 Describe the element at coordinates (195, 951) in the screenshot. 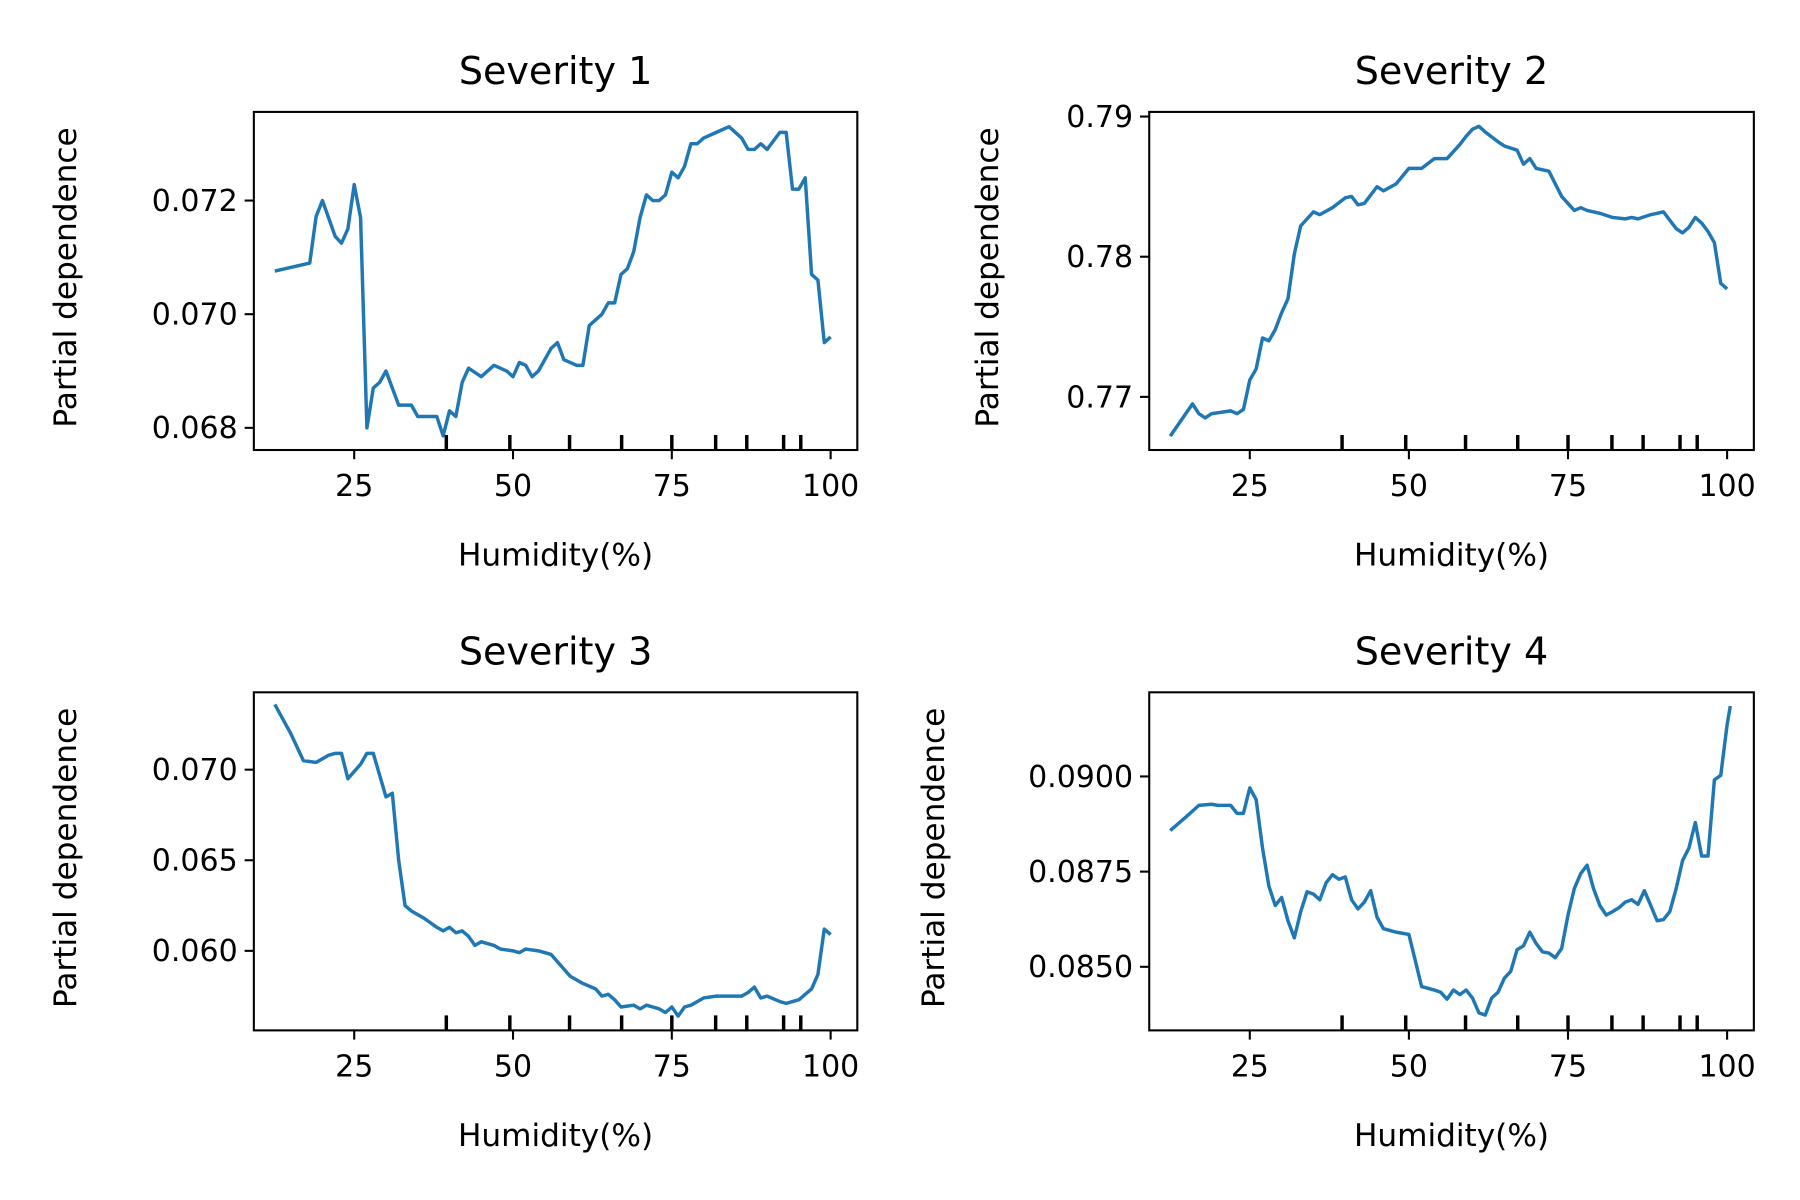

I see `y-tick-label: 0.060` at that location.